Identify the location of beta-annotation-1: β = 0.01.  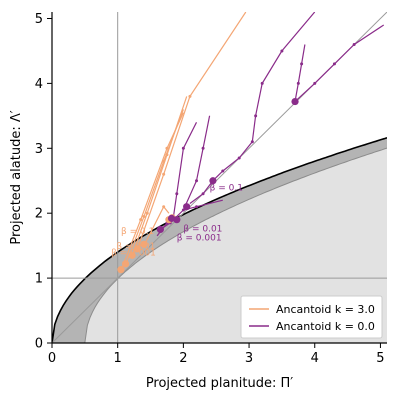
(135, 247).